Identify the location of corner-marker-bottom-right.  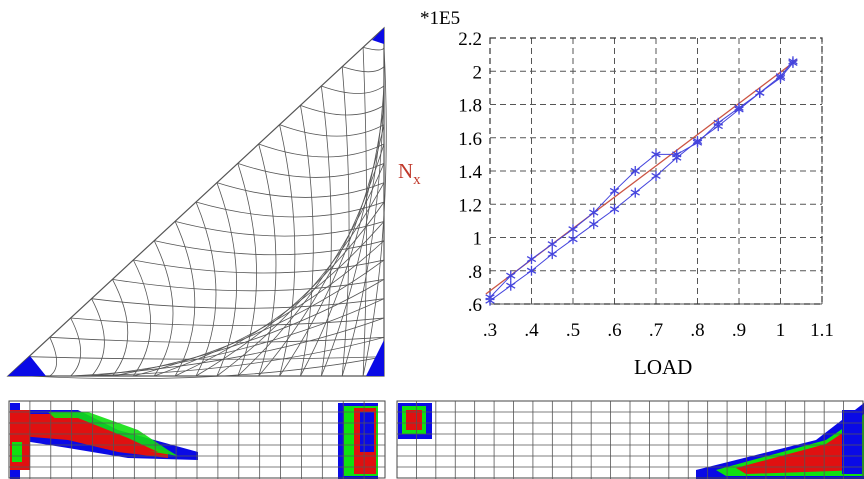
(375, 358).